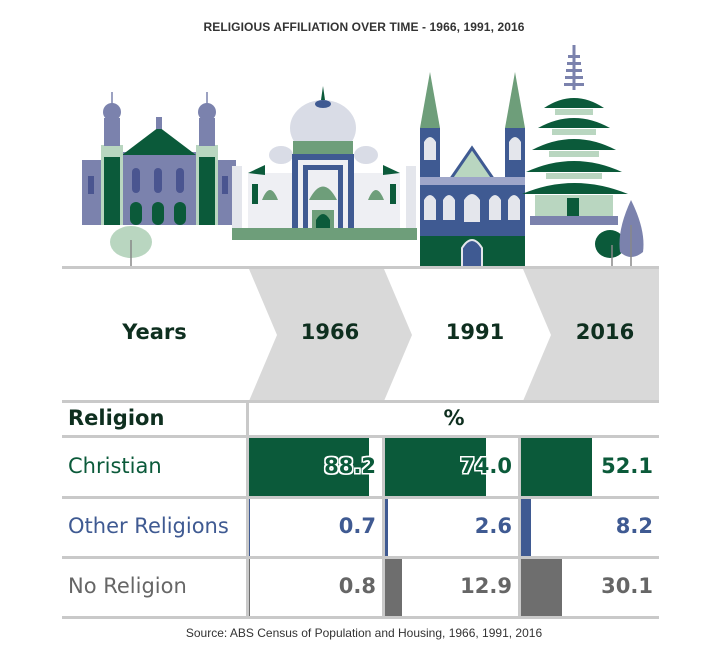 The image size is (728, 666). I want to click on value-none-2016: 30.1, so click(627, 586).